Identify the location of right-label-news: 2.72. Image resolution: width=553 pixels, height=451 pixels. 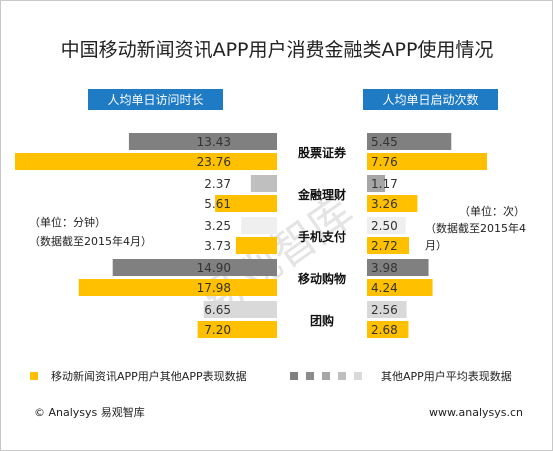
(384, 246).